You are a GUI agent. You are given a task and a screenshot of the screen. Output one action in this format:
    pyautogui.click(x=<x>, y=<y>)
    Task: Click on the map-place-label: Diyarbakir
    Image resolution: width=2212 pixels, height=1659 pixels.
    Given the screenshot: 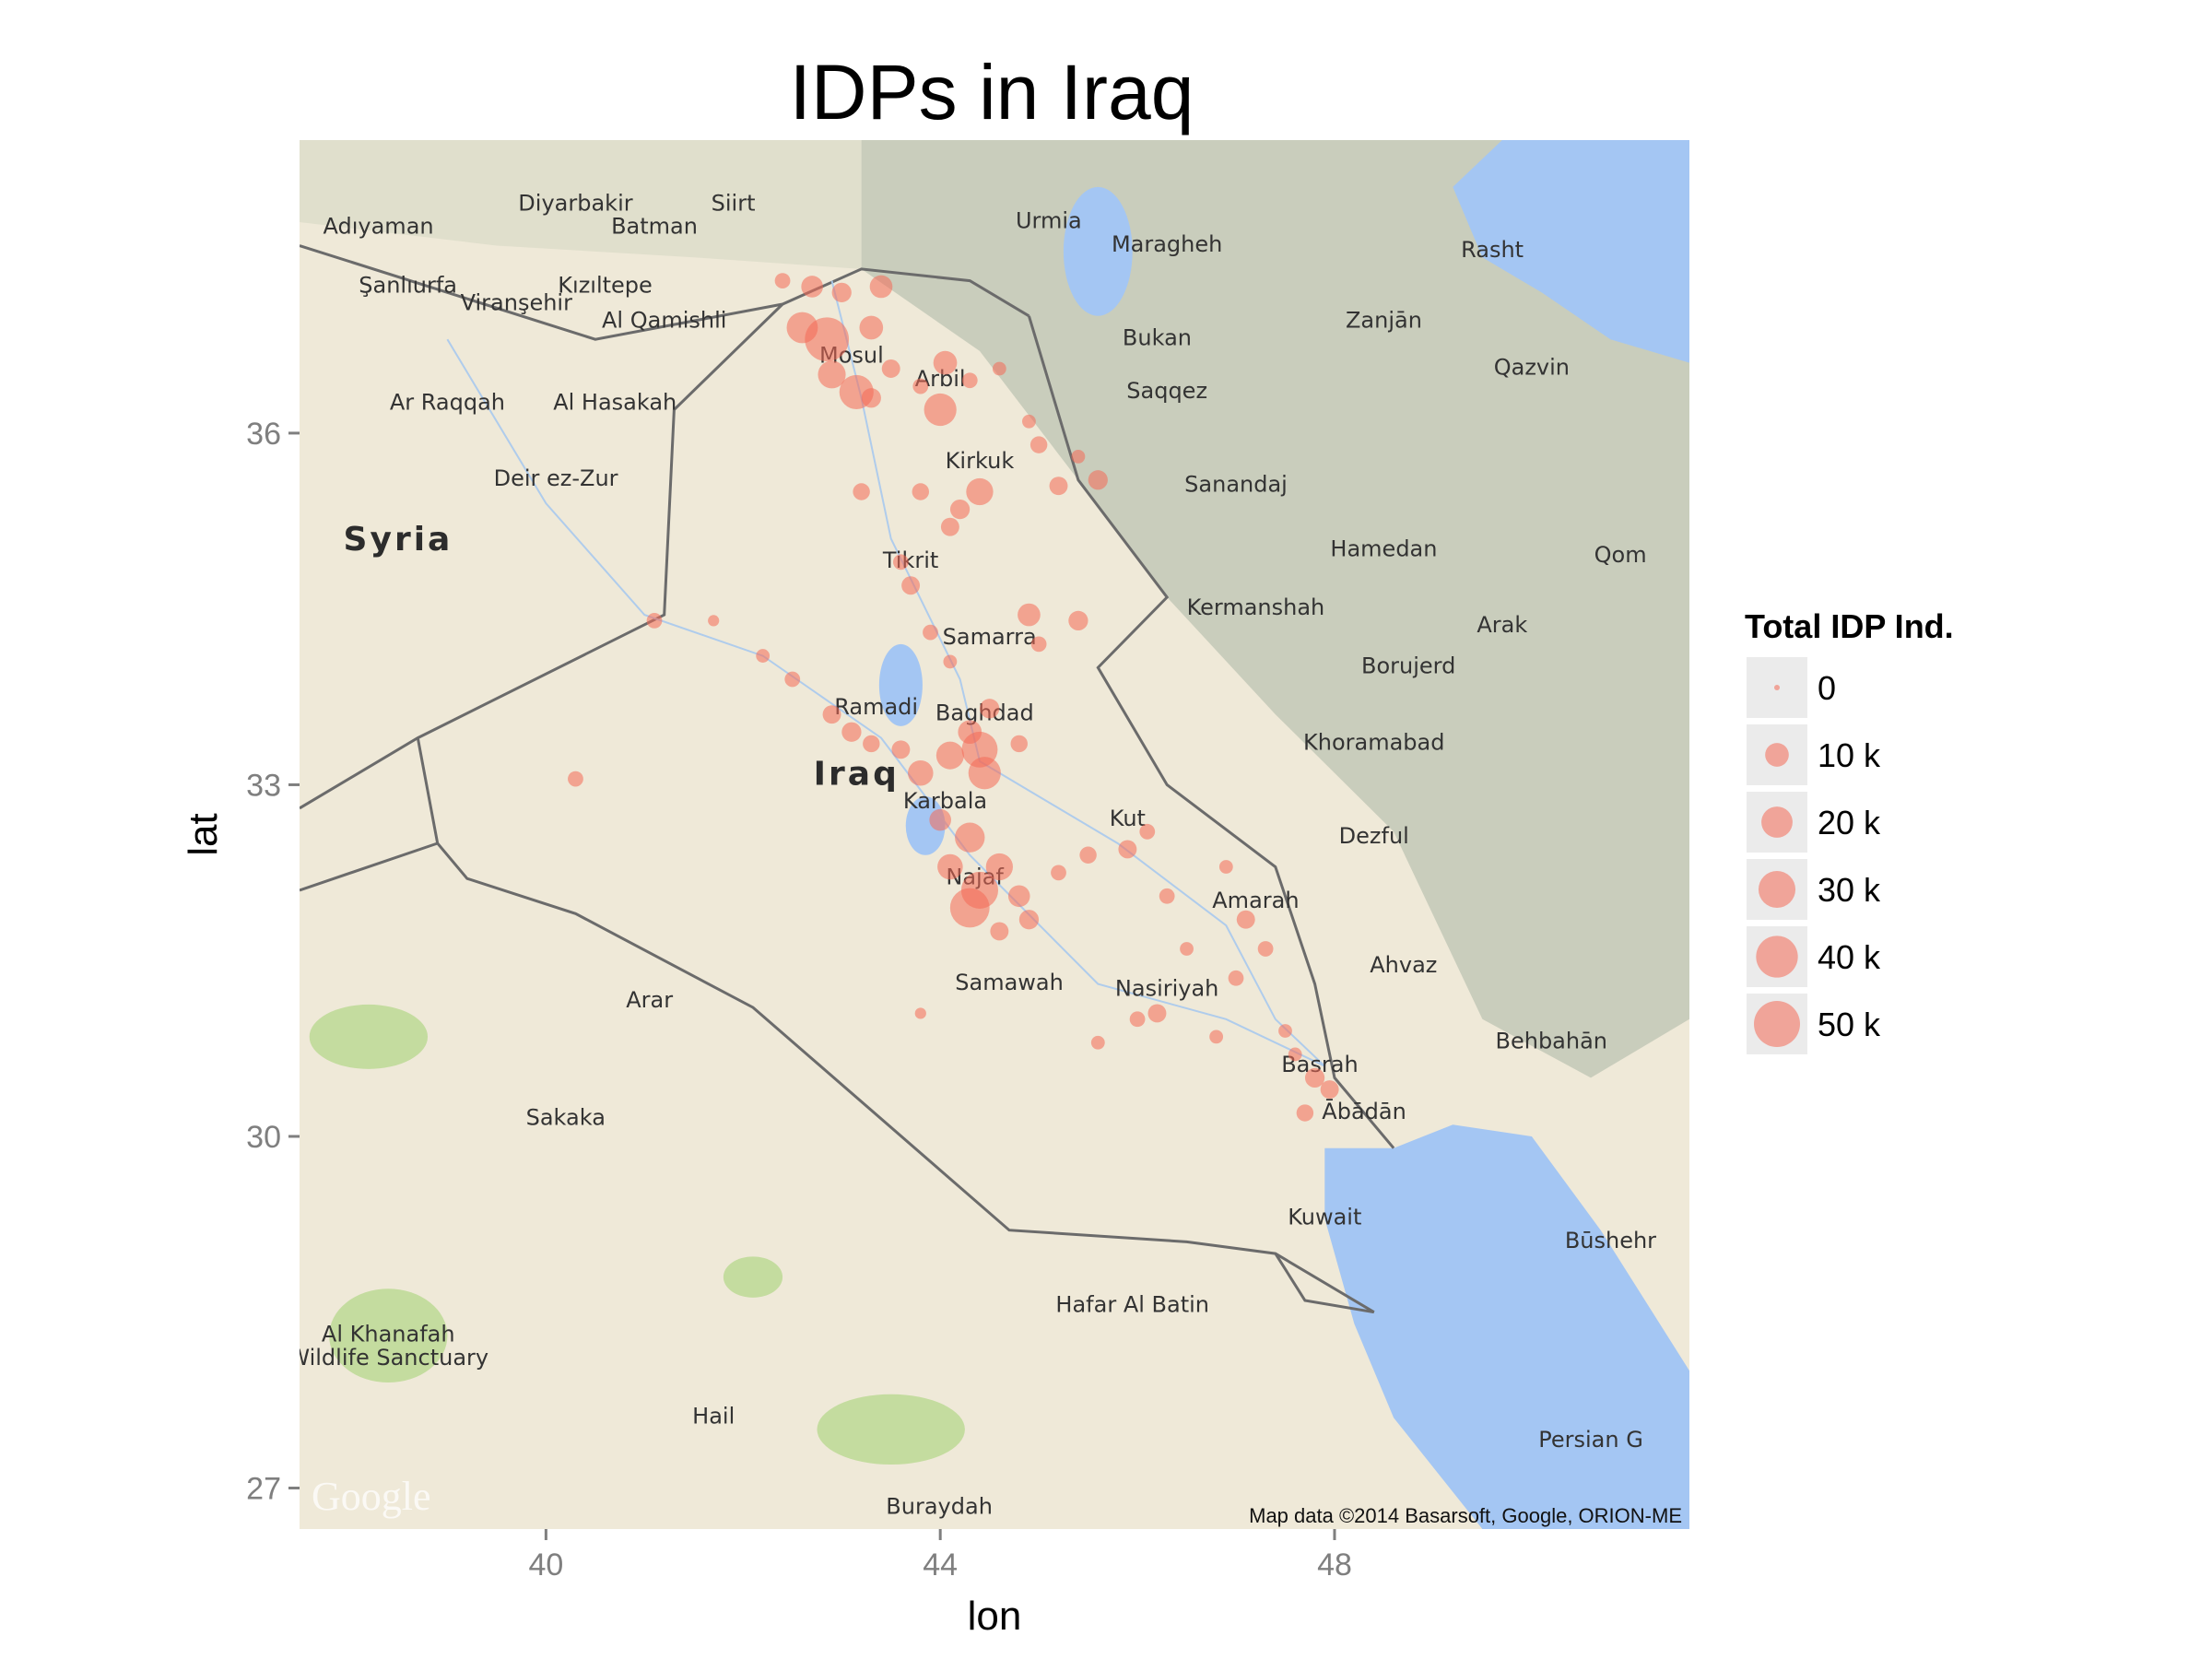 What is the action you would take?
    pyautogui.click(x=575, y=203)
    